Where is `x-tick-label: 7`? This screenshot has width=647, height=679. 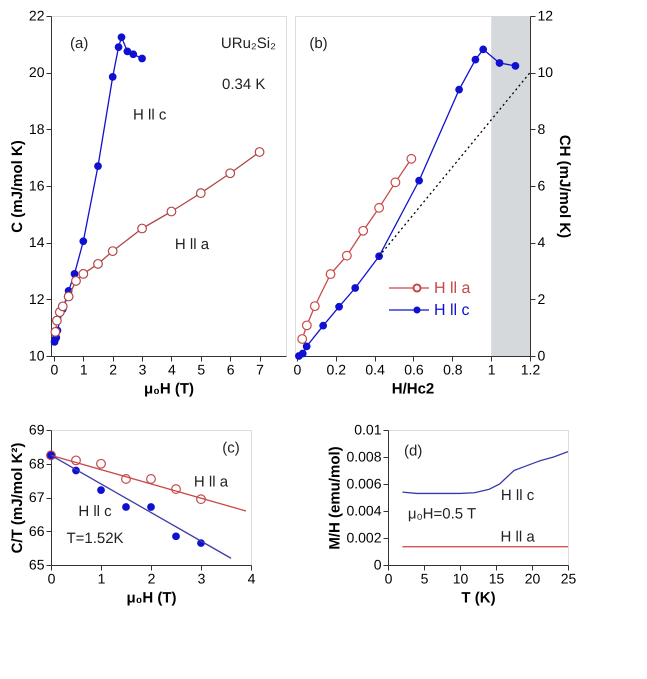 x-tick-label: 7 is located at coordinates (260, 370).